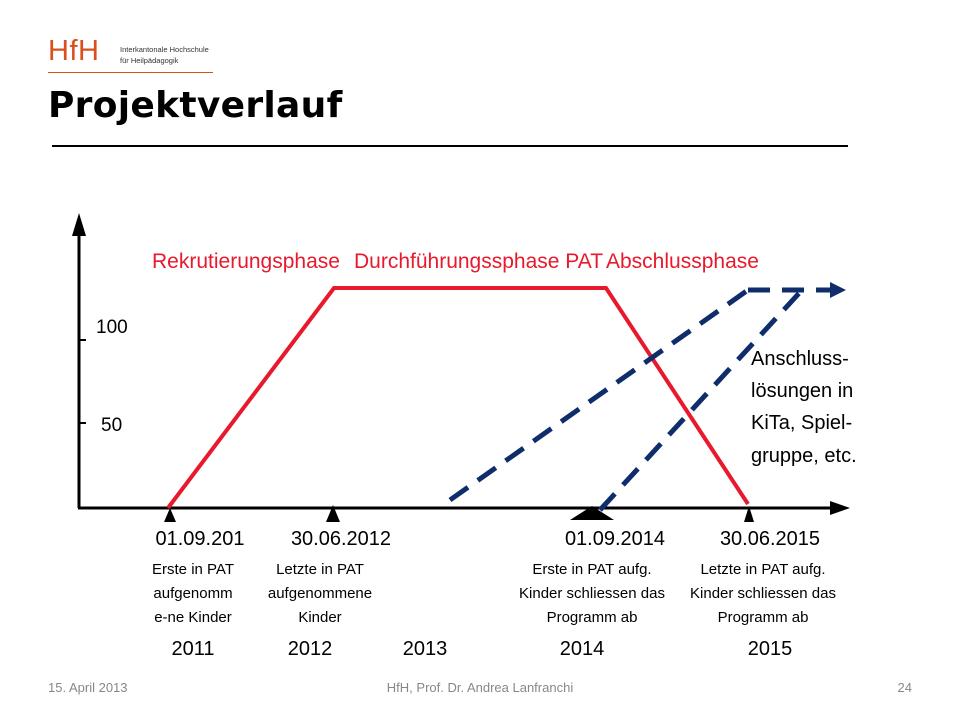  Describe the element at coordinates (770, 649) in the screenshot. I see `year-label-2015: 2015` at that location.